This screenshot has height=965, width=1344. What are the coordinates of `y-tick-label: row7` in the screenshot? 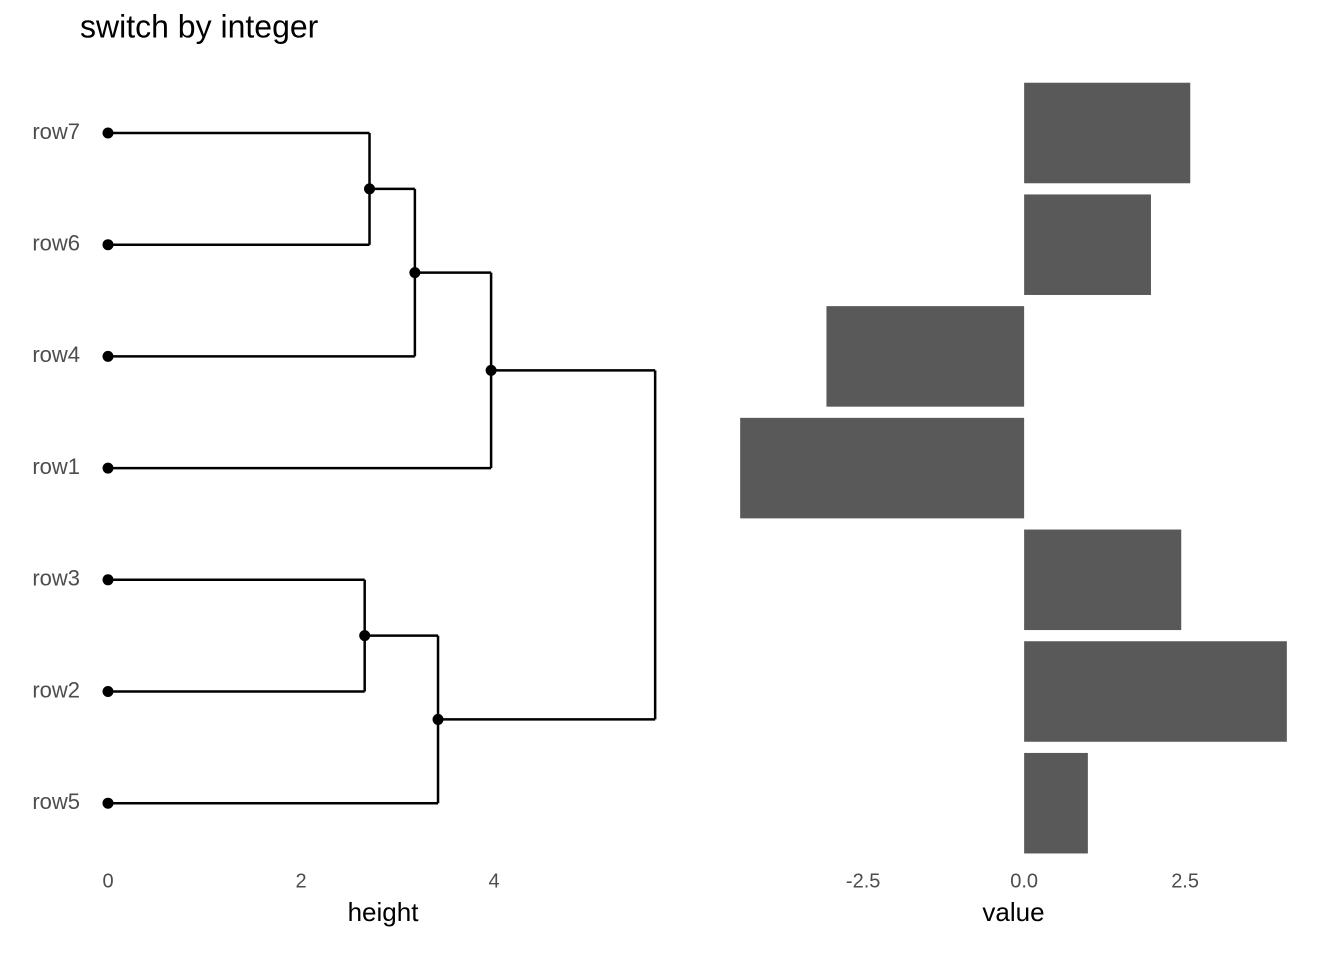 It's located at (56, 131).